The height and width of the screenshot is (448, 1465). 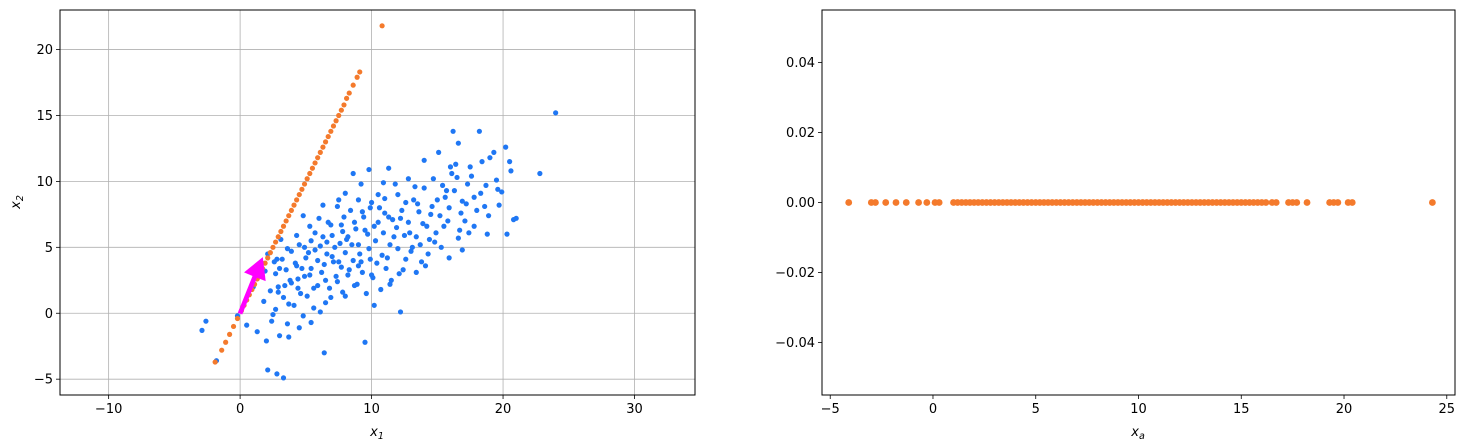 What do you see at coordinates (1241, 409) in the screenshot?
I see `right-x-tick-label: 15` at bounding box center [1241, 409].